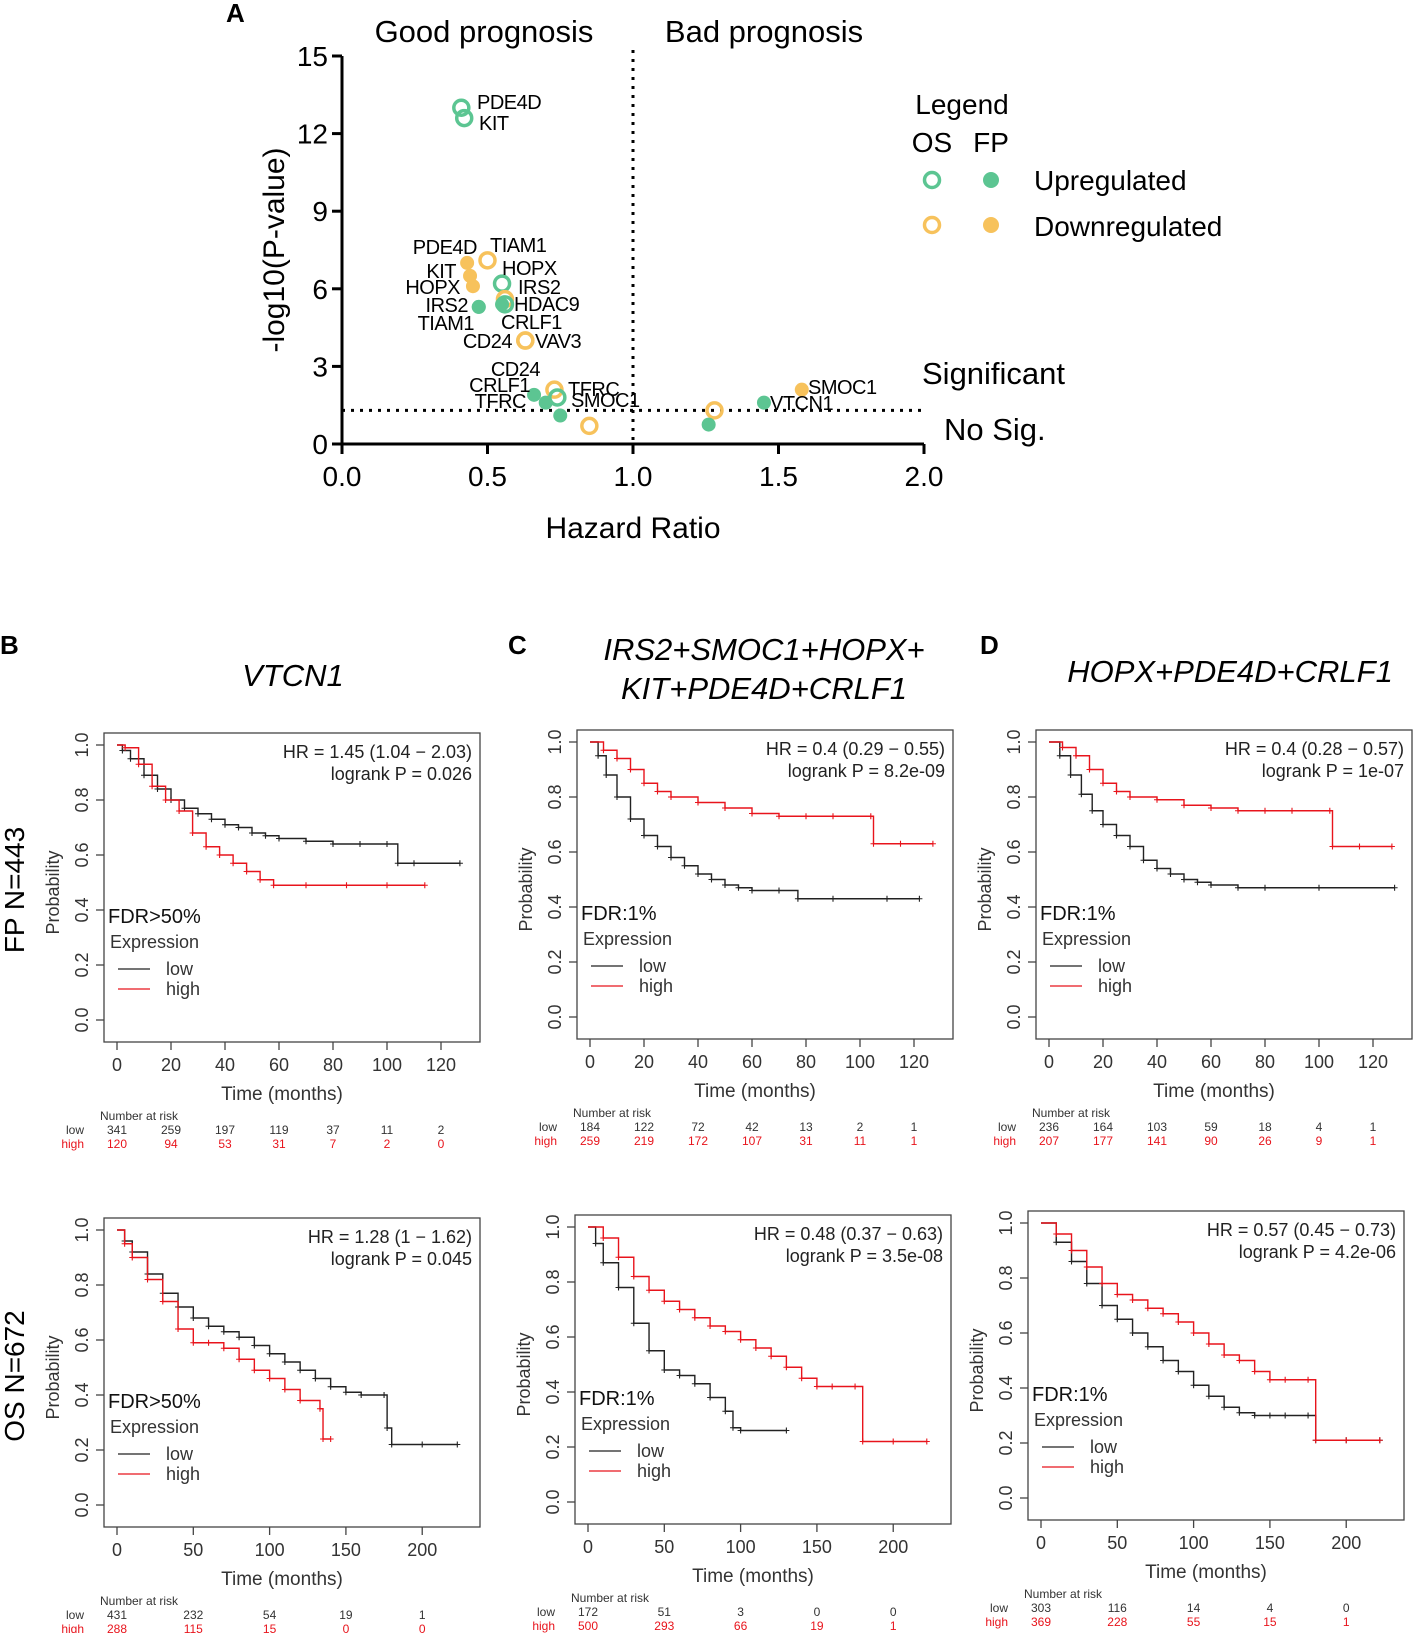 The image size is (1417, 1633). I want to click on point-os-up, so click(461, 107).